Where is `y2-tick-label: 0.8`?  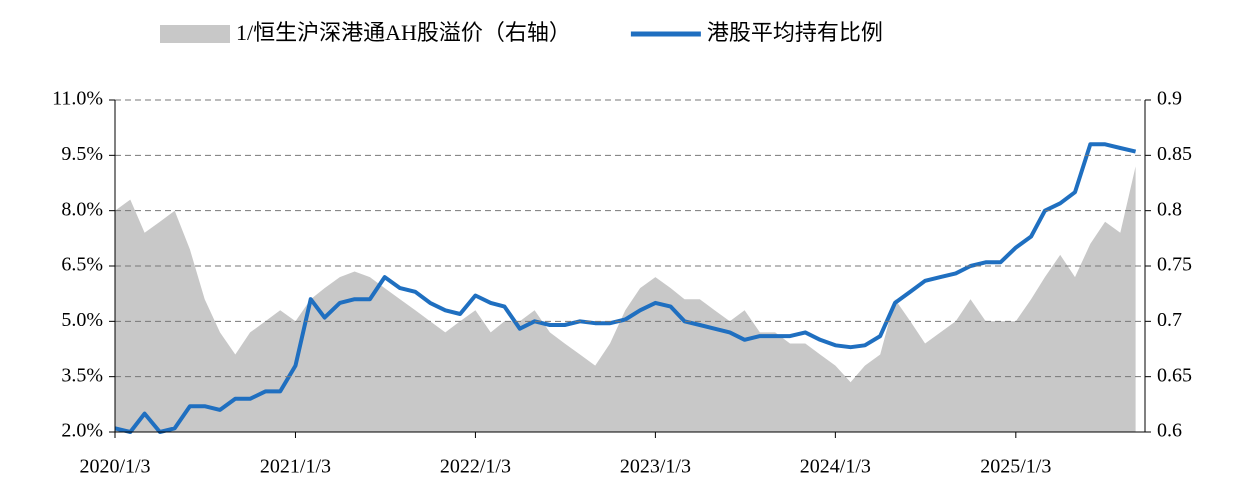
y2-tick-label: 0.8 is located at coordinates (1169, 209).